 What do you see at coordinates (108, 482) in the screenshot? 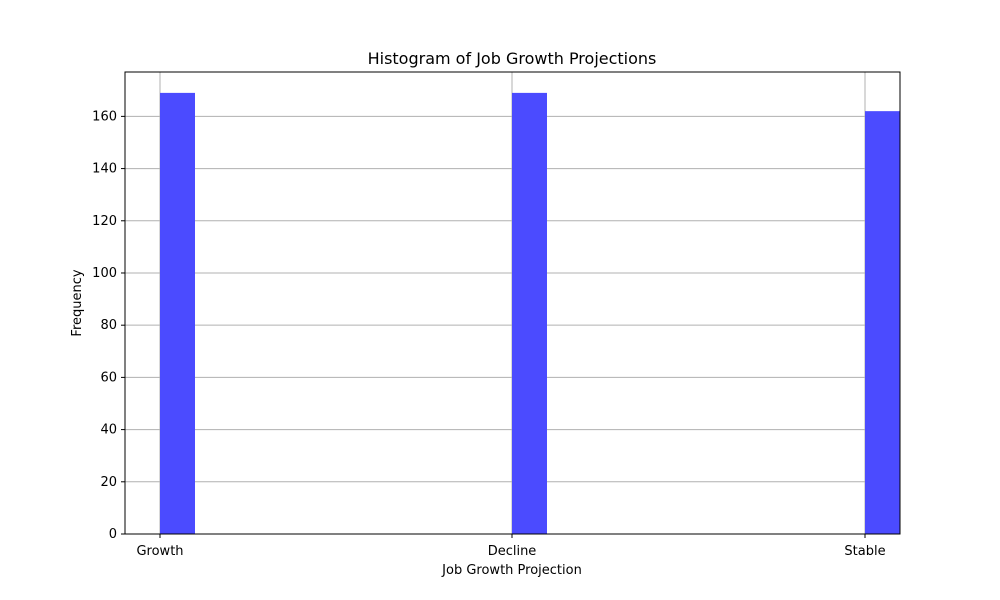
I see `y-tick-label: 20` at bounding box center [108, 482].